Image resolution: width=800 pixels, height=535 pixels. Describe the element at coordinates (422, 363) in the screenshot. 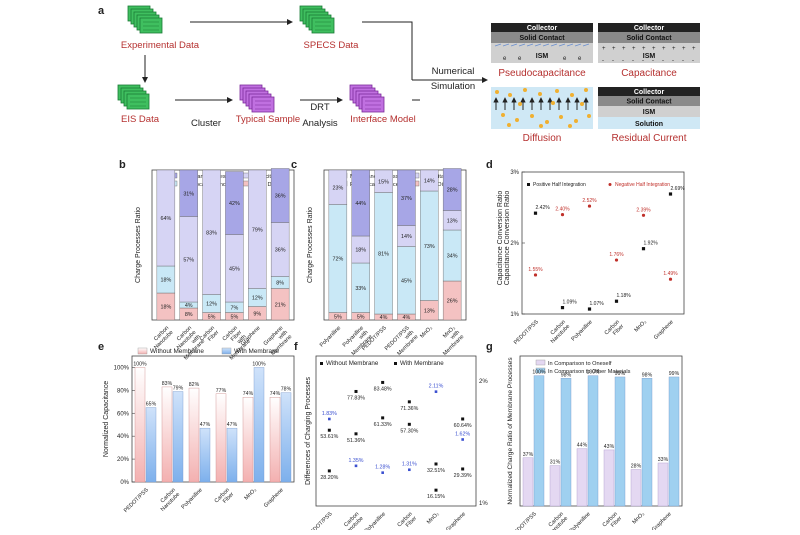

I see `legend-entry: With Membrane` at that location.